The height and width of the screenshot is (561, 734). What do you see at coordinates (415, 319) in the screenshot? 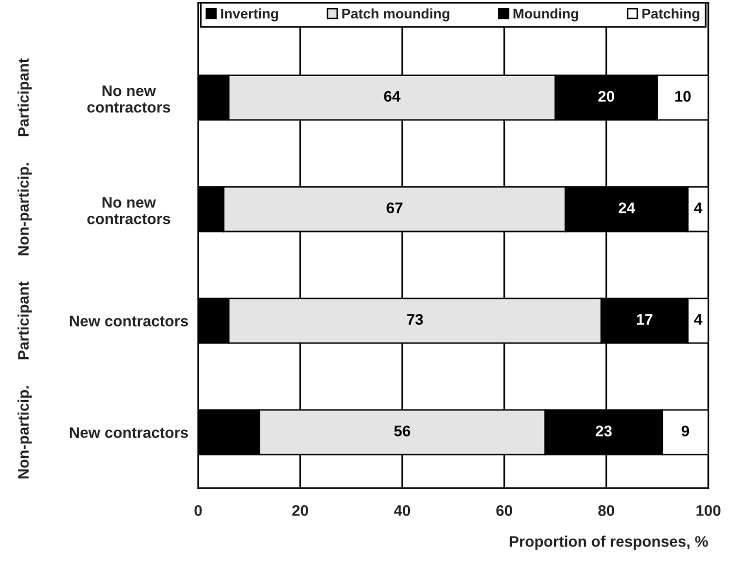
I see `data-label: 73` at bounding box center [415, 319].